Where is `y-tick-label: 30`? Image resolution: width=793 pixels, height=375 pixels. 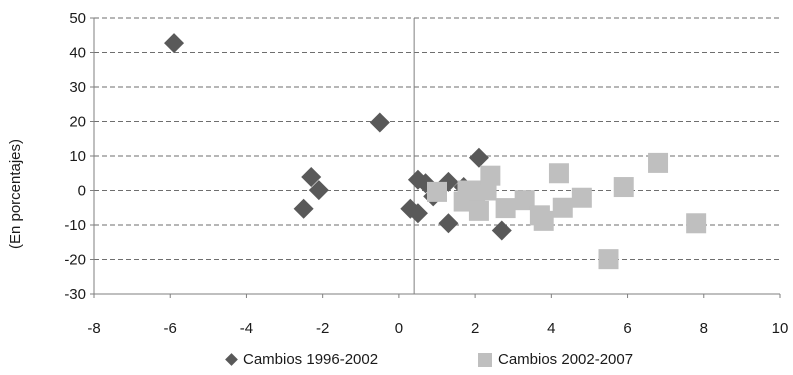
y-tick-label: 30 is located at coordinates (77, 87).